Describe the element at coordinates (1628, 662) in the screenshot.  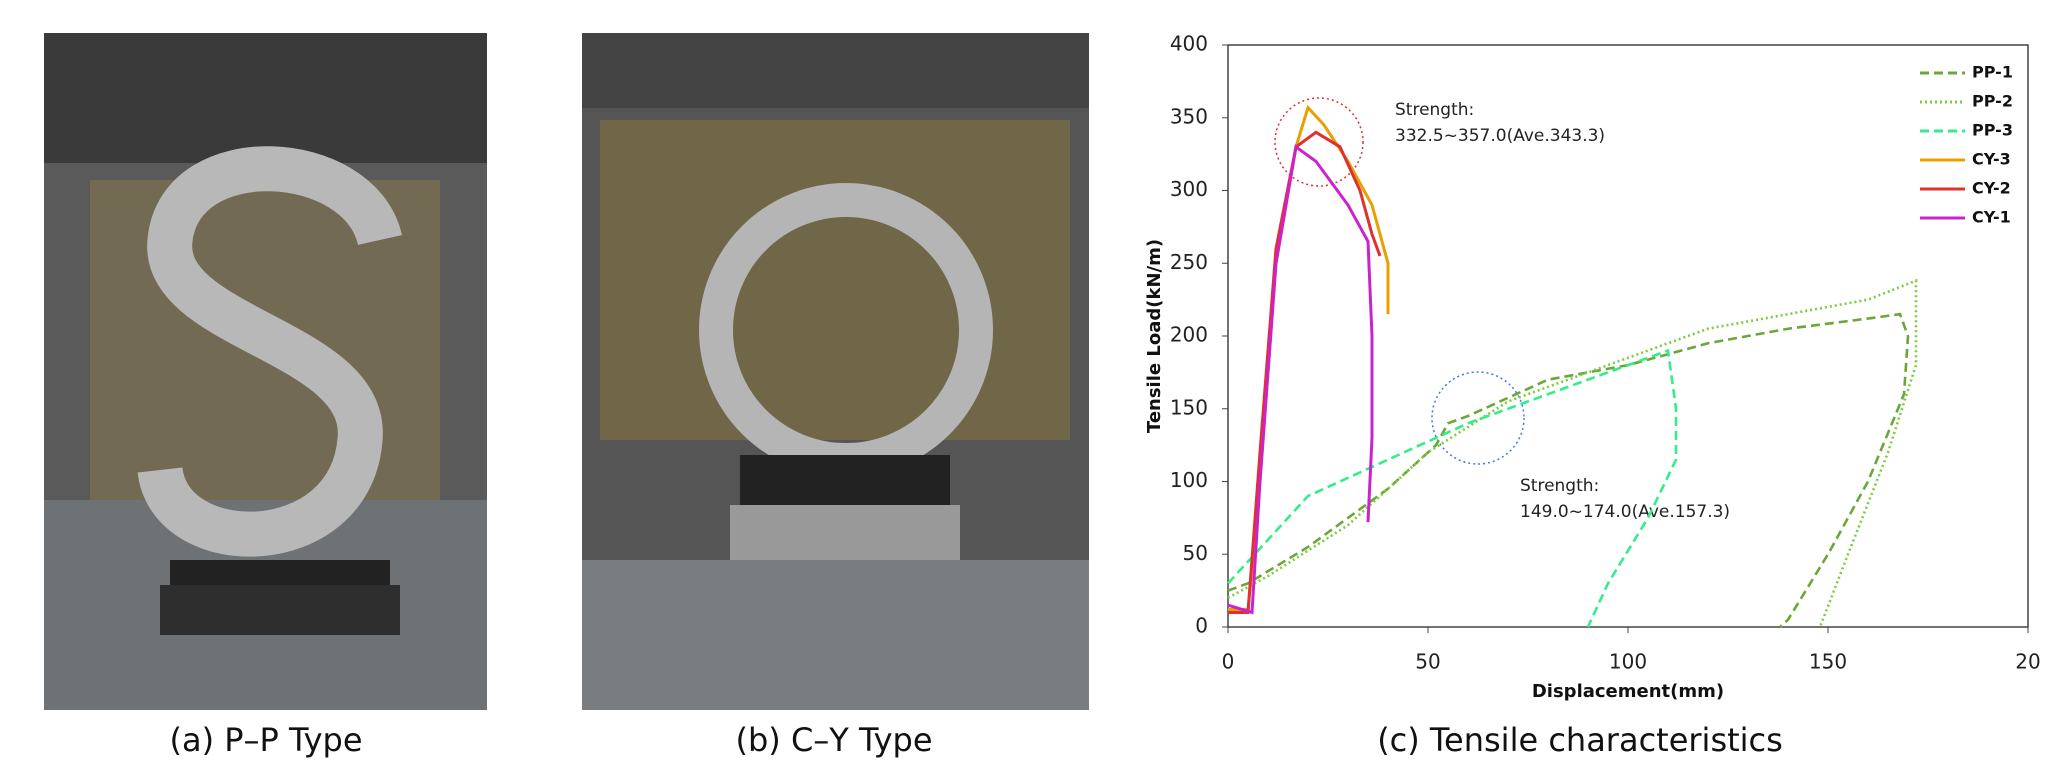
I see `x-tick-label: 100` at that location.